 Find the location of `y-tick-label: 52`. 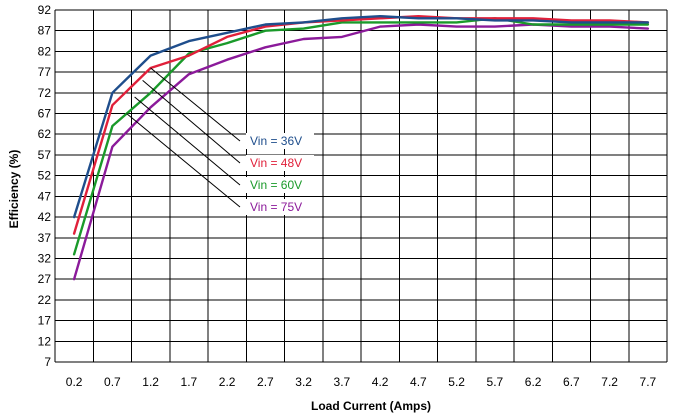

y-tick-label: 52 is located at coordinates (45, 176).